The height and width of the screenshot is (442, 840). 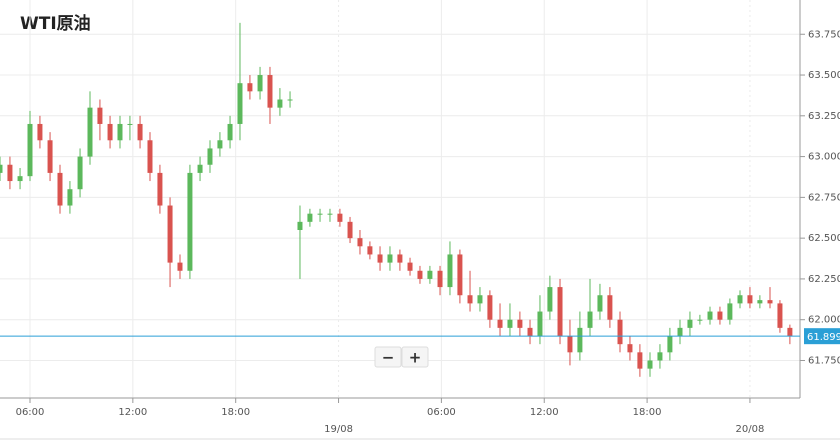 I want to click on zoom-controls: − +, so click(x=401, y=357).